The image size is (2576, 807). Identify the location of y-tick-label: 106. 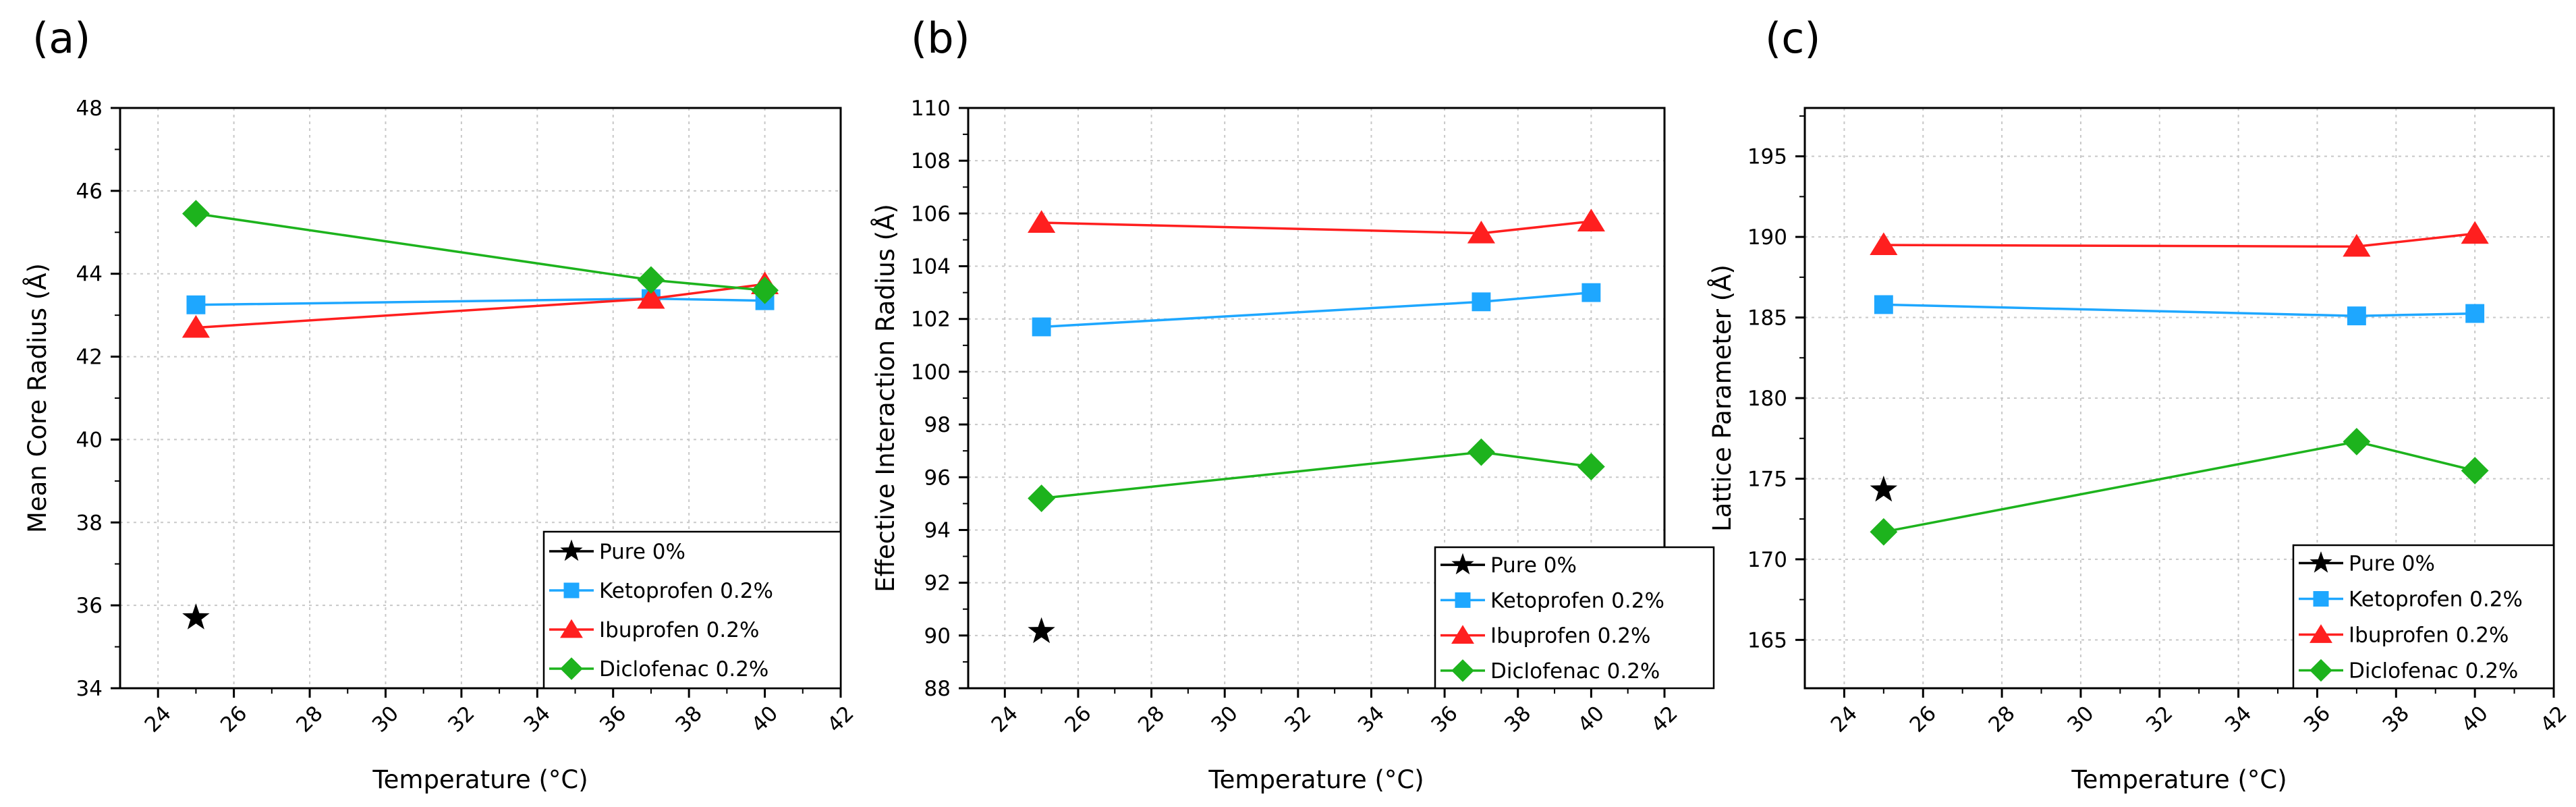
(931, 214).